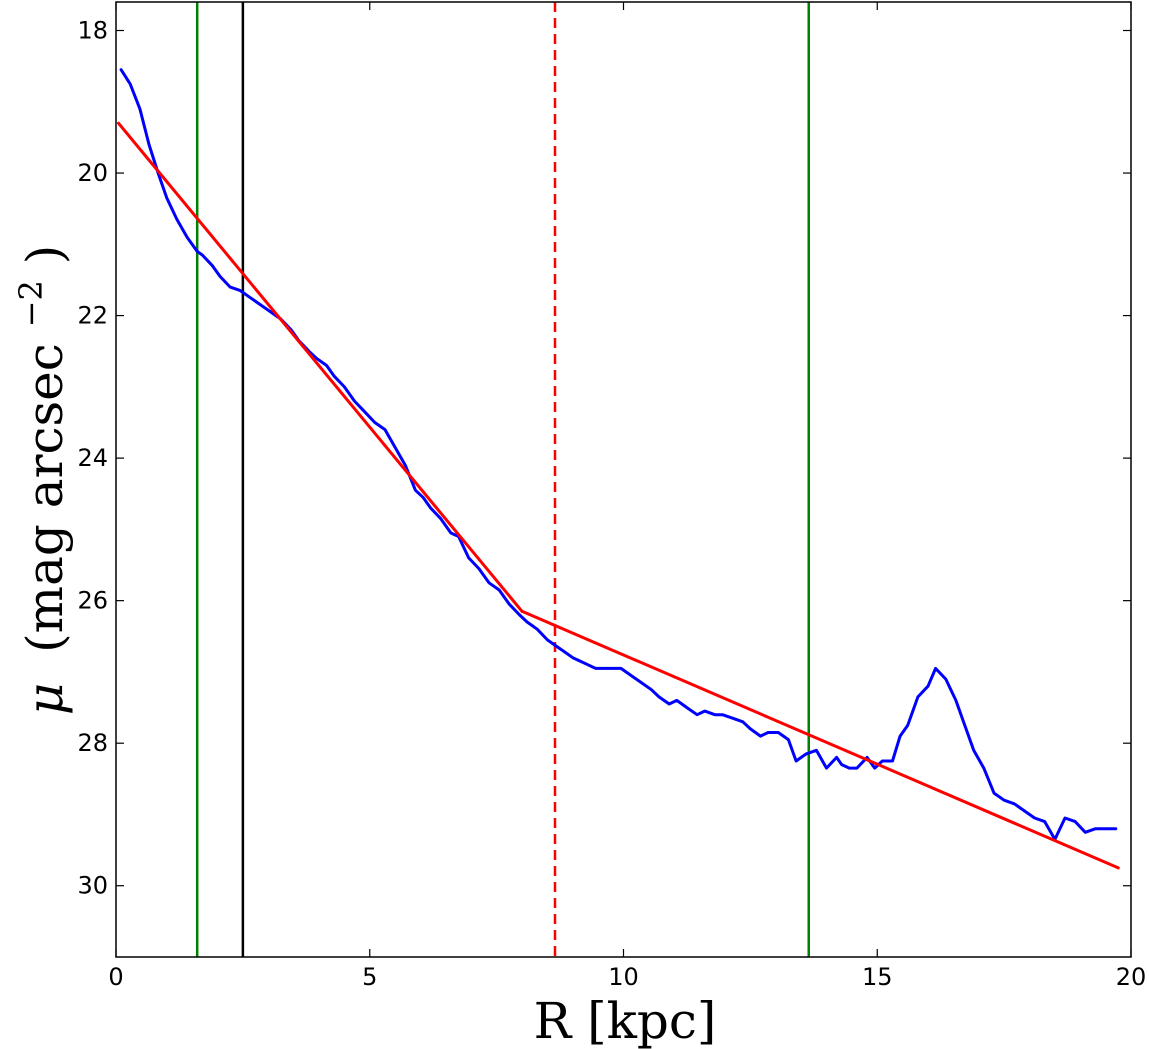 The height and width of the screenshot is (1049, 1149). I want to click on y-axis-symbol: μ, so click(45, 699).